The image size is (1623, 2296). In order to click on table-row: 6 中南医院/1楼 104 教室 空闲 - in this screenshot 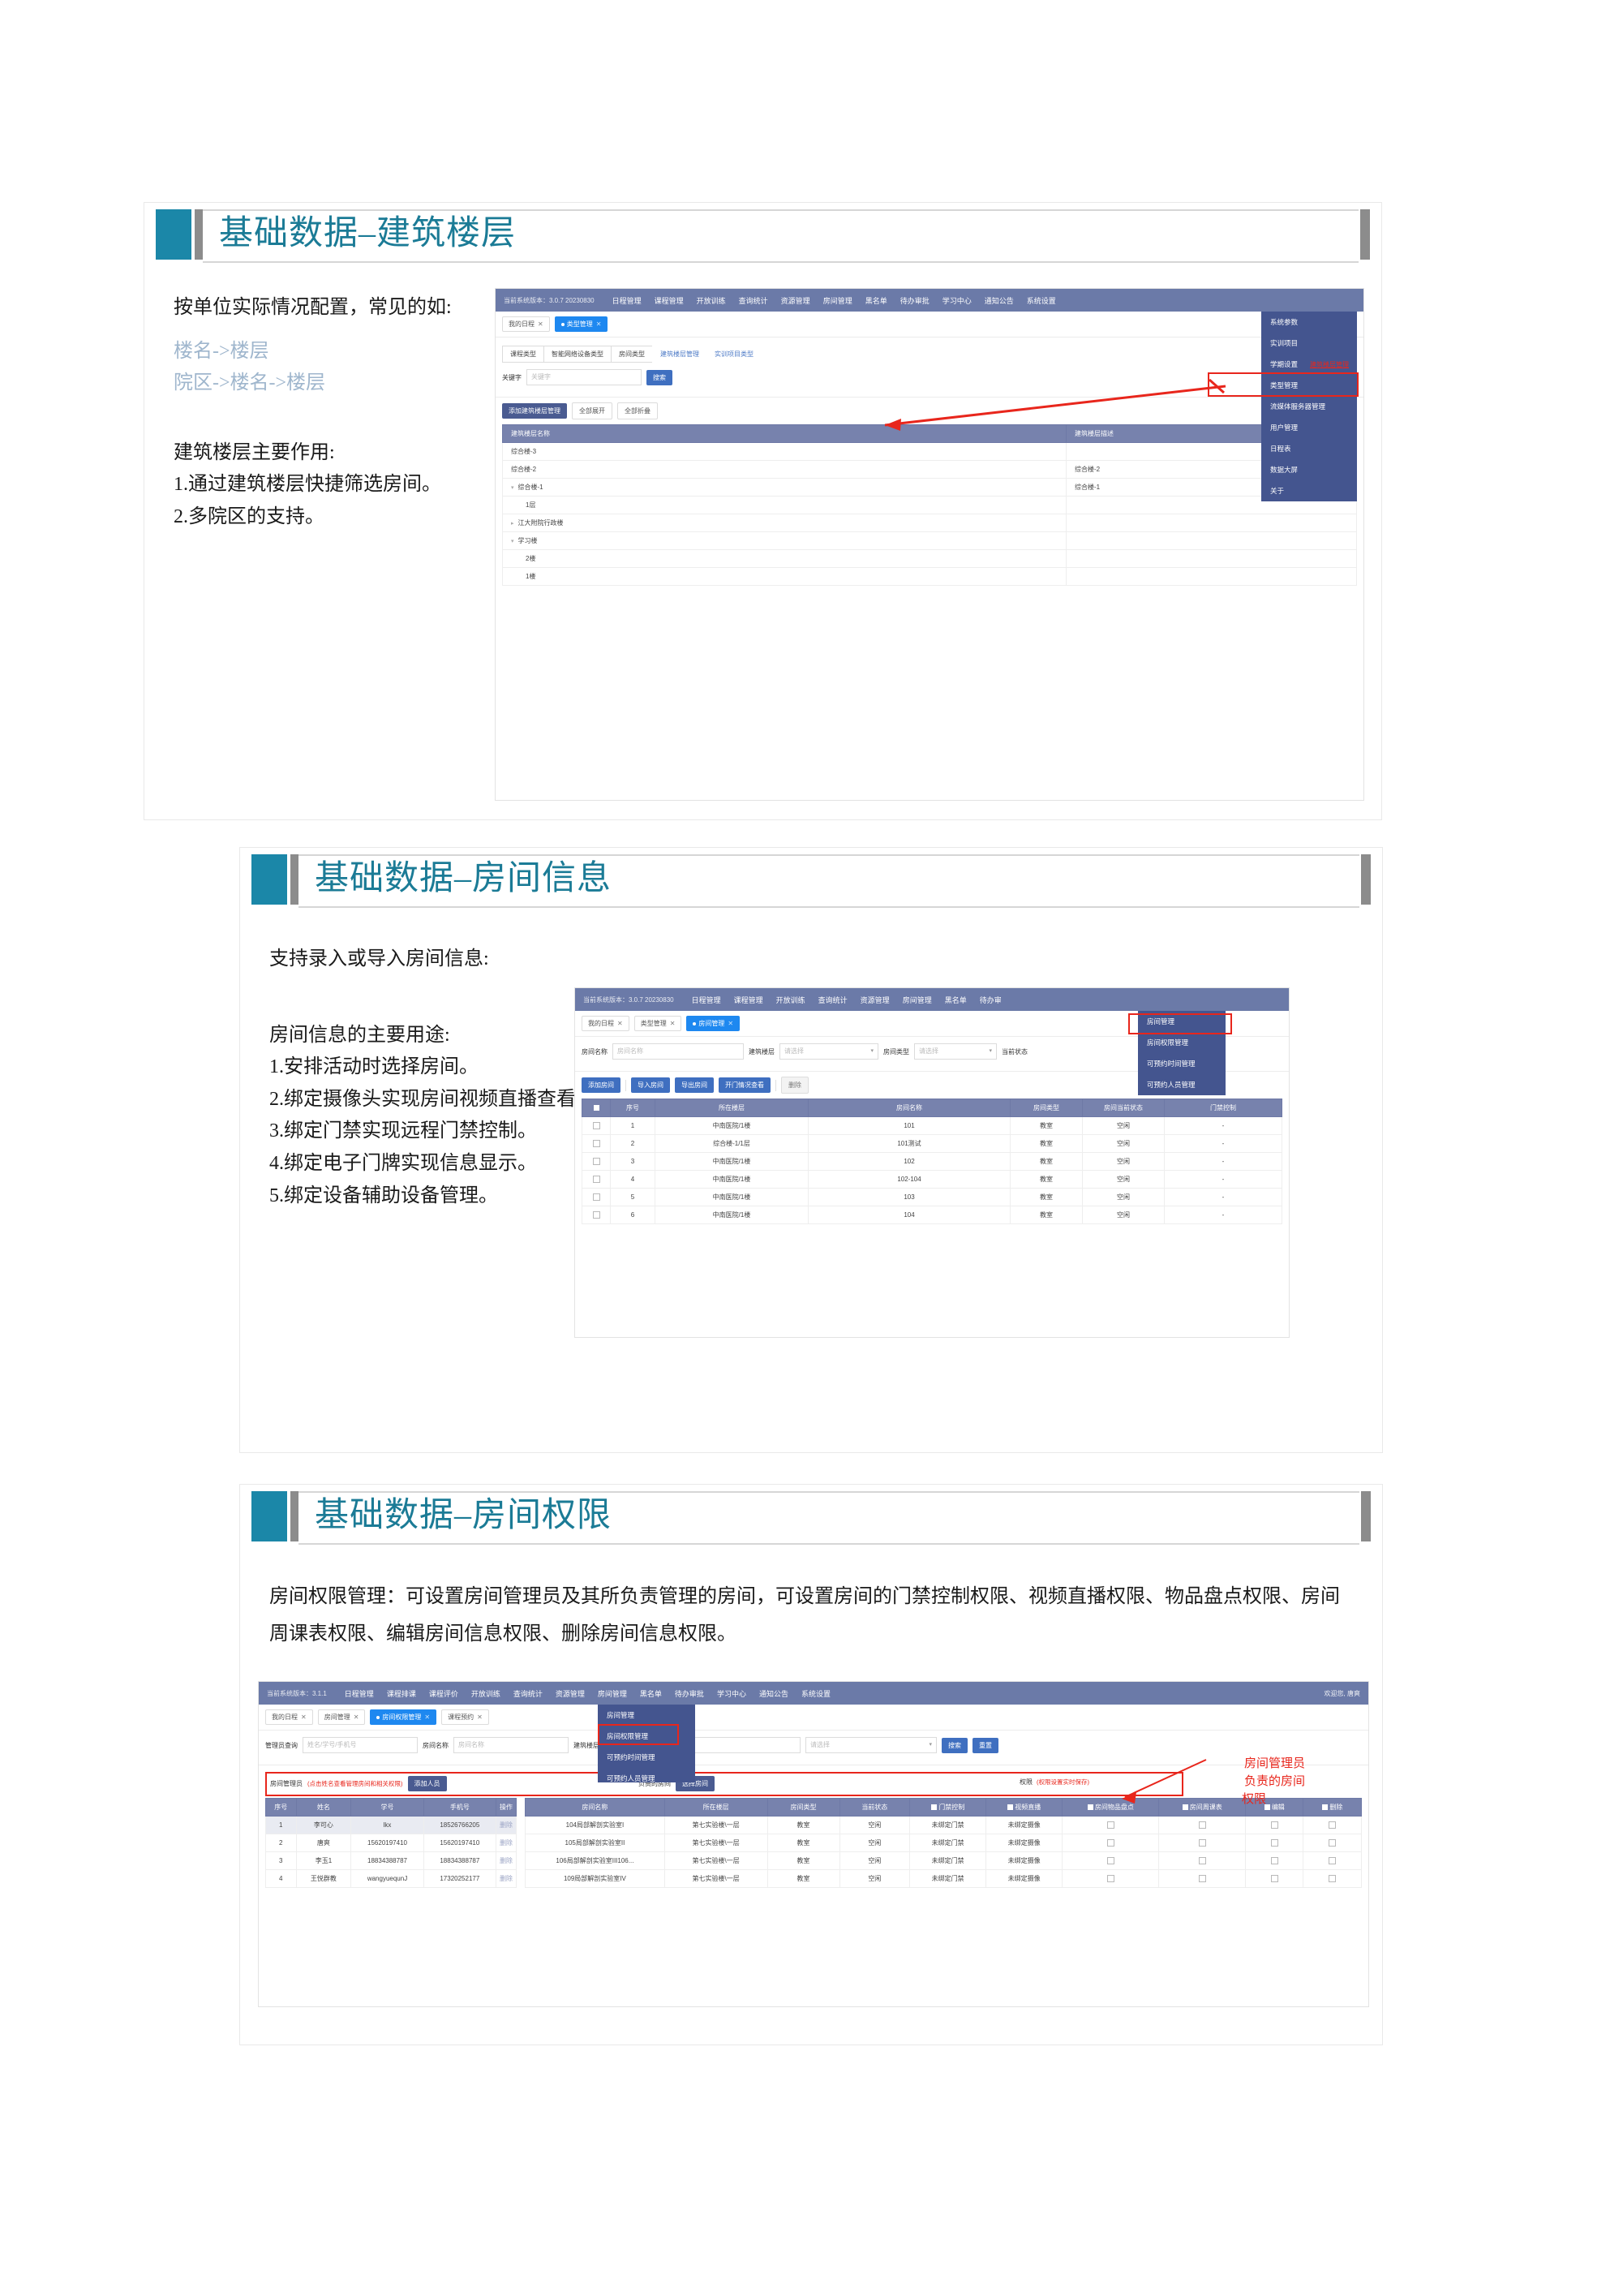, I will do `click(932, 1215)`.